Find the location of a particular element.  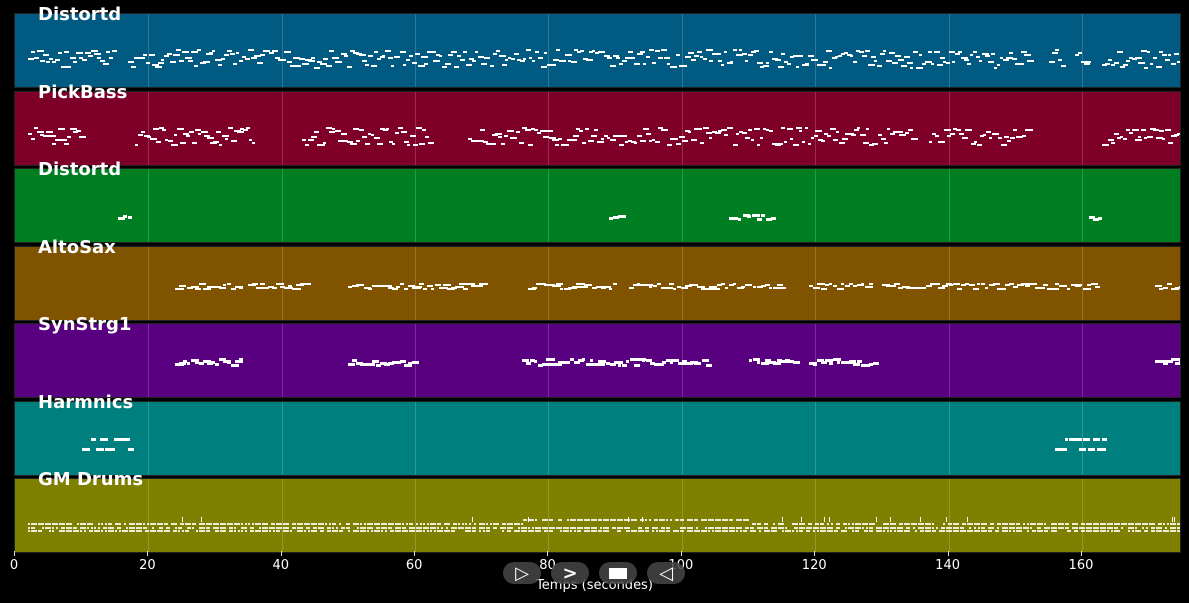

rewind-button: ◁ is located at coordinates (666, 573).